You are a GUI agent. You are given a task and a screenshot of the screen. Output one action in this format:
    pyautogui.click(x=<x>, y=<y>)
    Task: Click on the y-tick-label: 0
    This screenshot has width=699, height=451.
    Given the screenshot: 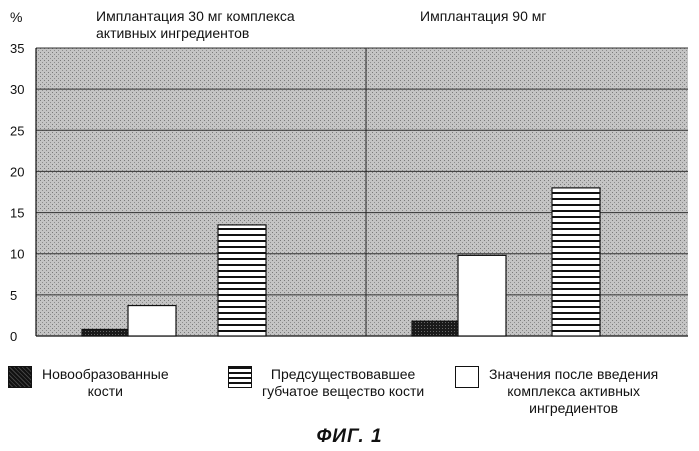 What is the action you would take?
    pyautogui.click(x=13, y=336)
    